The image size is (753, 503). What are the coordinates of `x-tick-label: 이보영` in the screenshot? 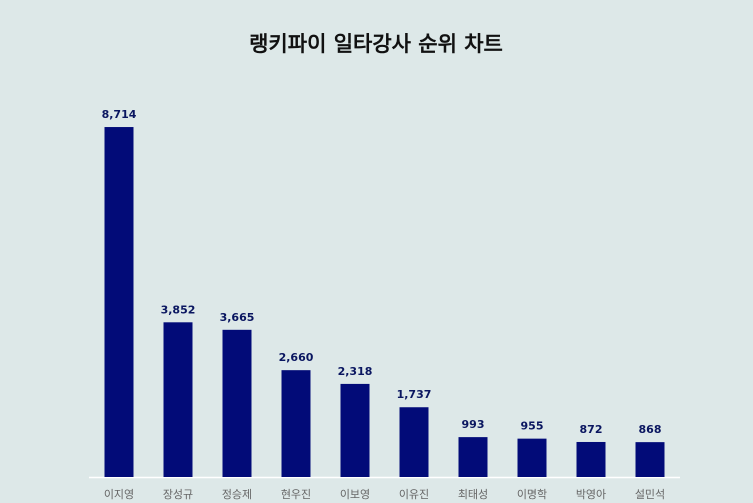 It's located at (355, 494).